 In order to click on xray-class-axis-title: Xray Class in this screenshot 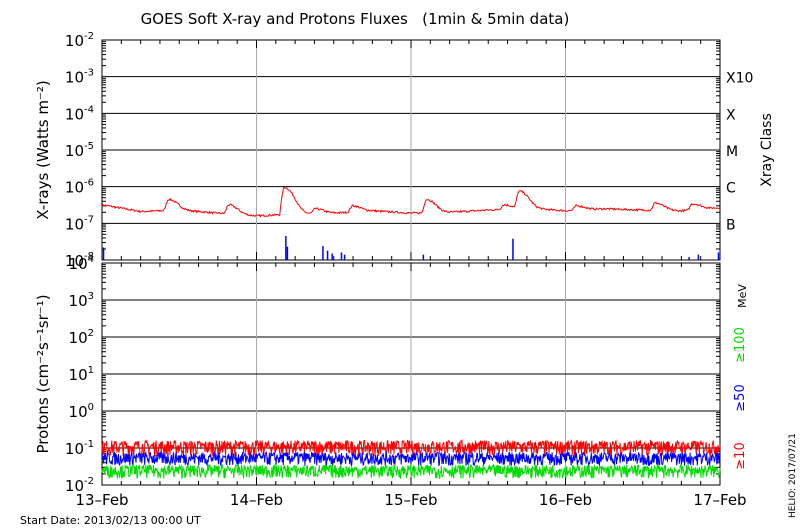, I will do `click(767, 150)`.